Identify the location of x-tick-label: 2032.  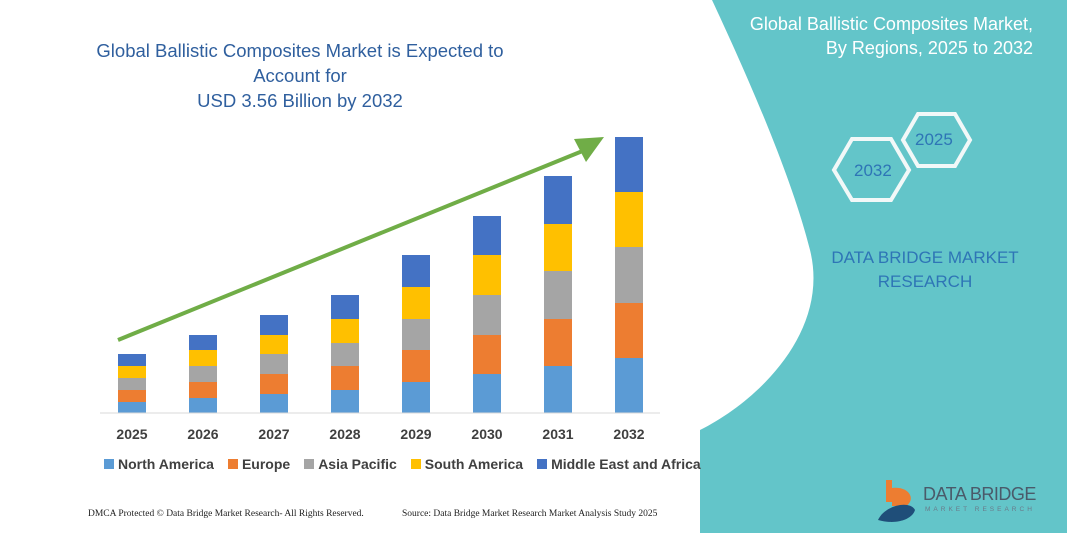
(629, 434).